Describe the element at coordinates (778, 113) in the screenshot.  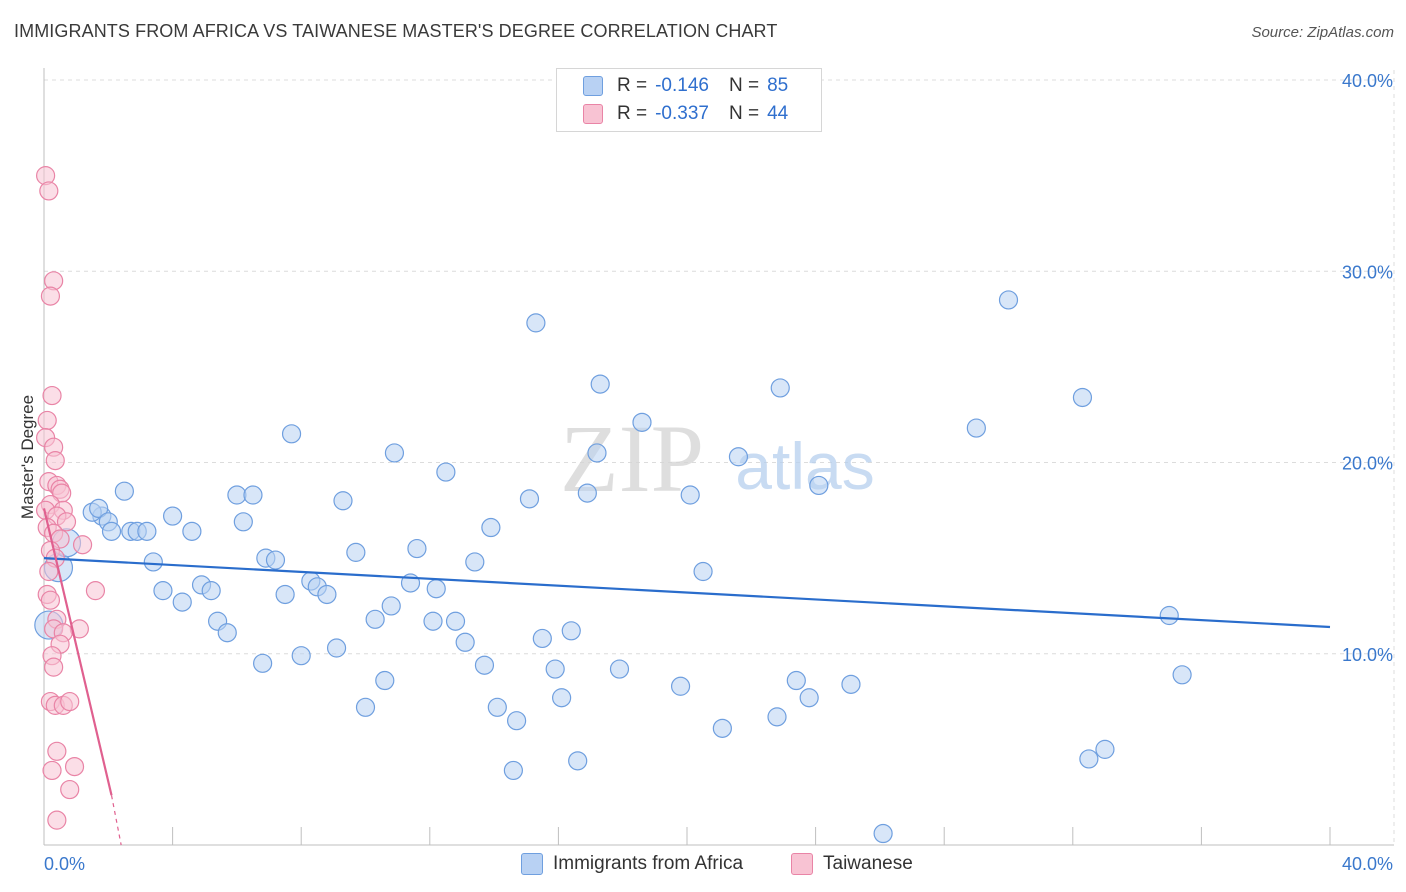
I see `legend-n-value: 44` at that location.